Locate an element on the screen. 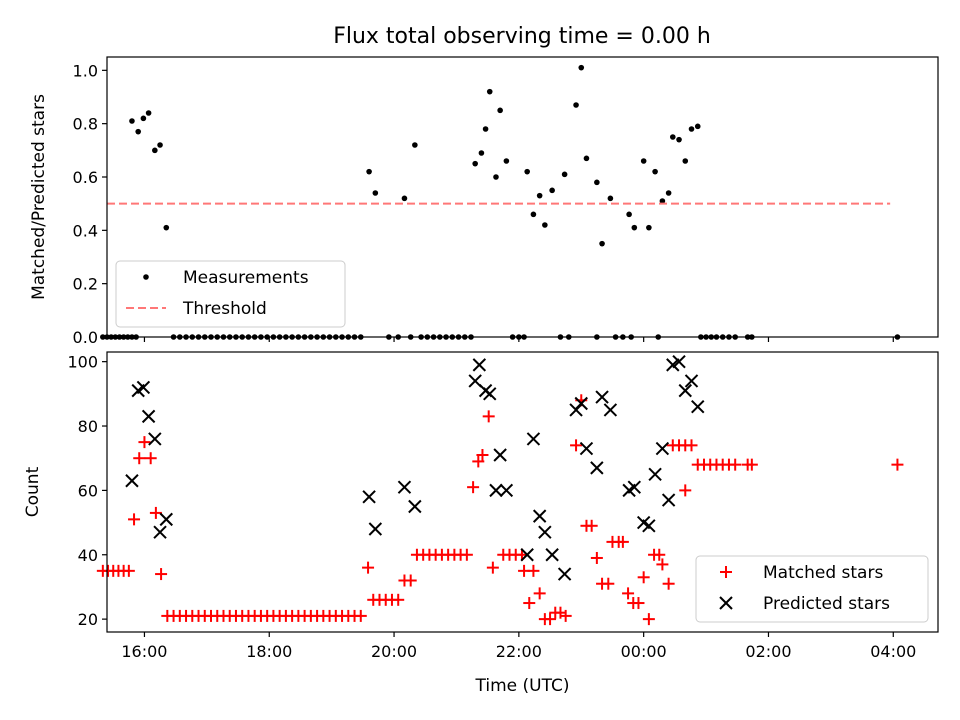  y-tick-label: 40 is located at coordinates (88, 555).